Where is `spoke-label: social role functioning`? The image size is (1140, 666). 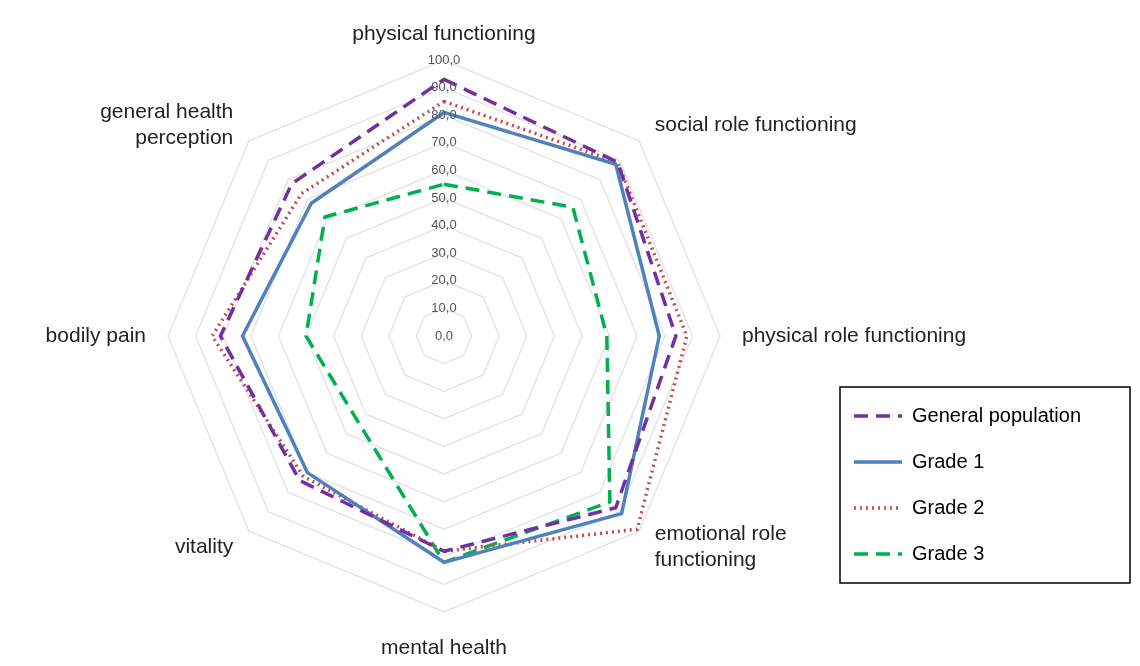 spoke-label: social role functioning is located at coordinates (755, 124).